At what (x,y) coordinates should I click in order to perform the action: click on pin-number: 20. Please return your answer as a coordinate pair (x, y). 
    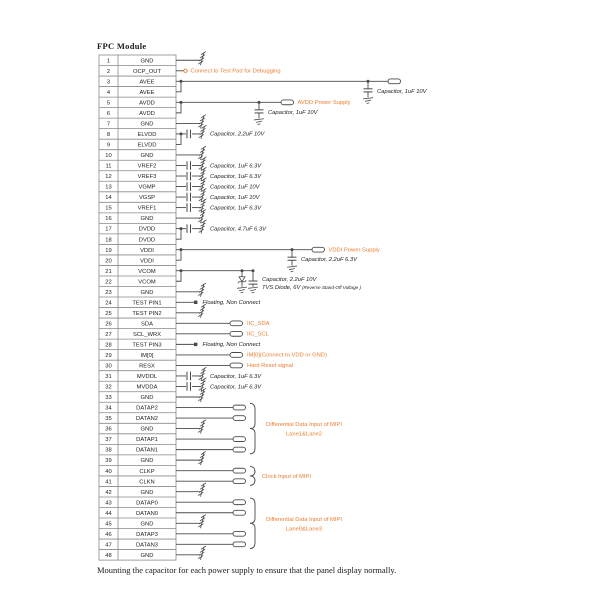
    Looking at the image, I should click on (108, 261).